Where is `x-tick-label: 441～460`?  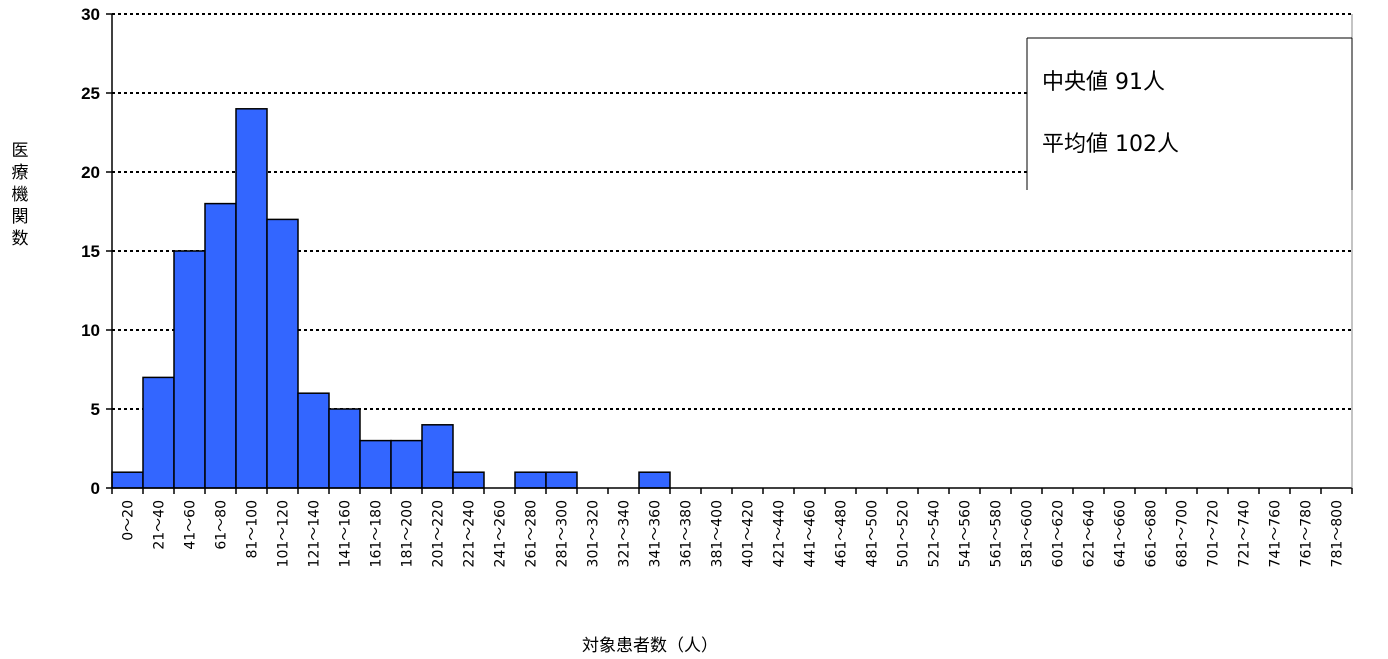
x-tick-label: 441～460 is located at coordinates (811, 533).